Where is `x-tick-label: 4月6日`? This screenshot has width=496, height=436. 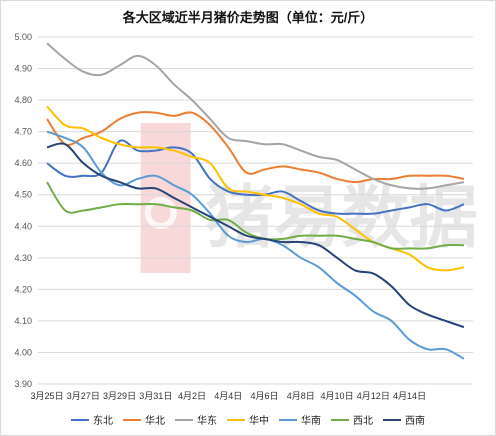
x-tick-label: 4月6日 is located at coordinates (265, 396).